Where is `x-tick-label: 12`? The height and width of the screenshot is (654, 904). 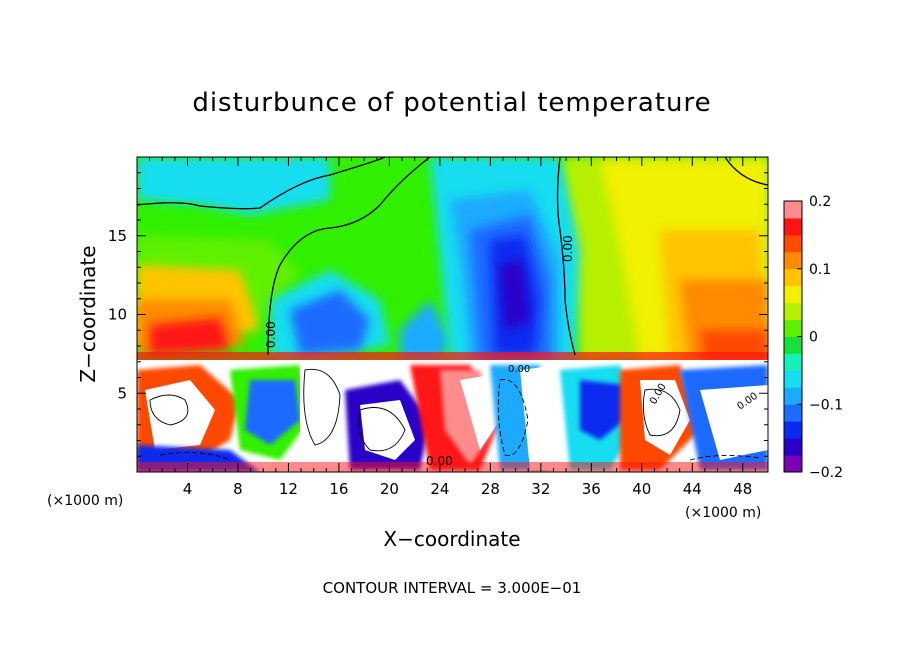 x-tick-label: 12 is located at coordinates (288, 489).